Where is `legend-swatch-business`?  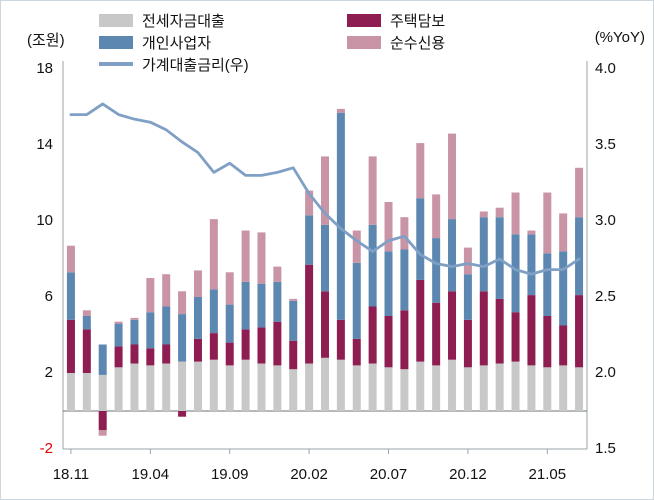
legend-swatch-business is located at coordinates (116, 42).